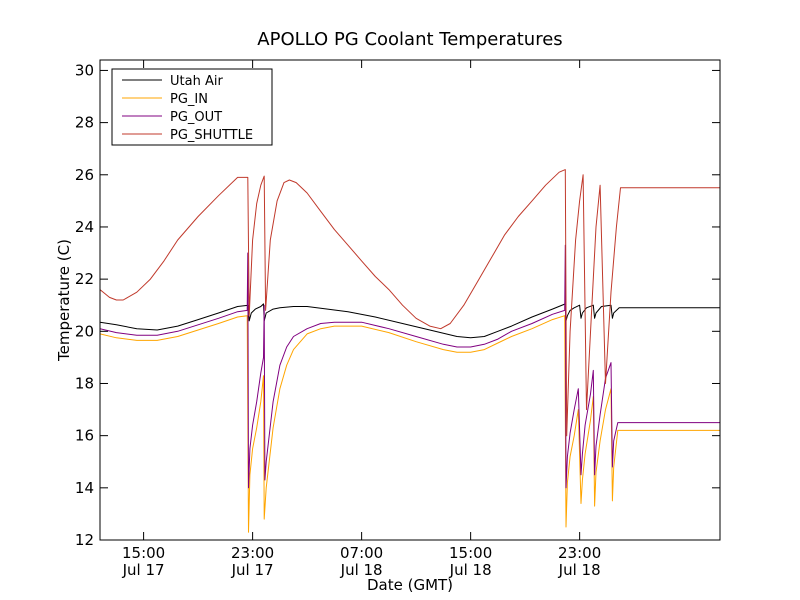 The image size is (800, 600). I want to click on legend-label-pg-shuttle: PG_SHUTTLE, so click(211, 135).